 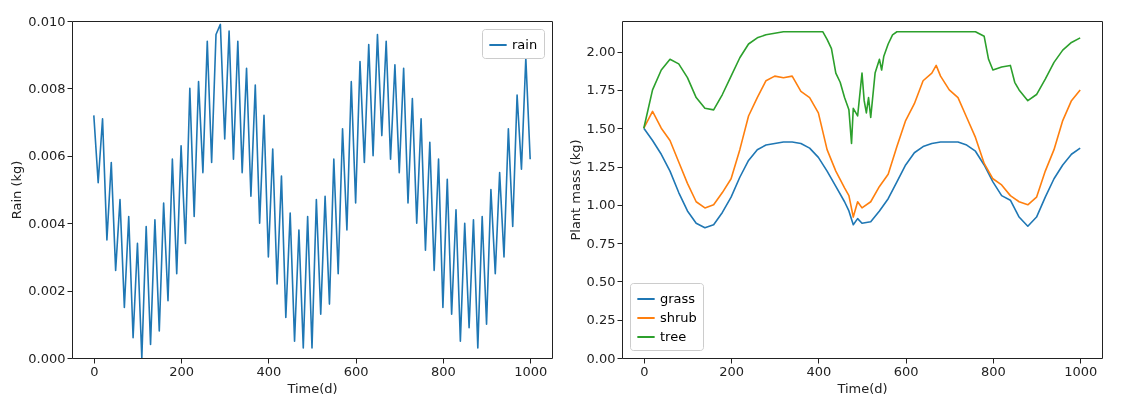 What do you see at coordinates (678, 298) in the screenshot?
I see `legend-label: grass` at bounding box center [678, 298].